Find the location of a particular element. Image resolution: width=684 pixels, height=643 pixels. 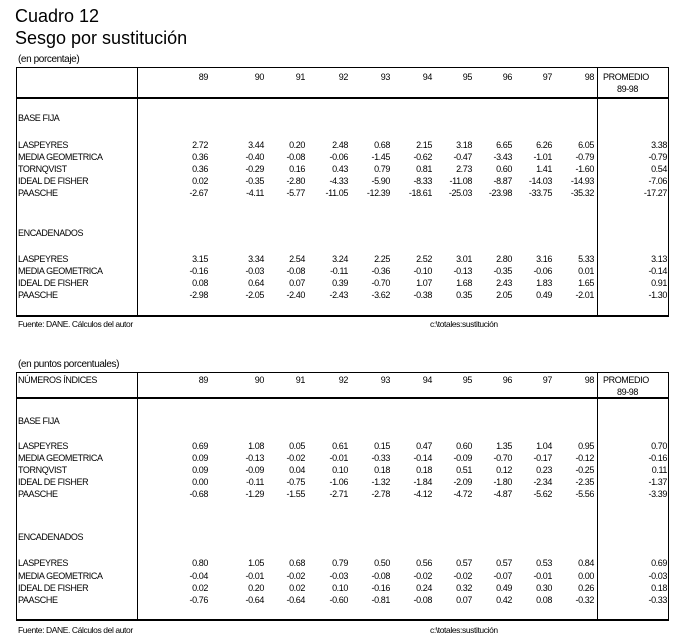

cell-value: -2.09 is located at coordinates (462, 482).